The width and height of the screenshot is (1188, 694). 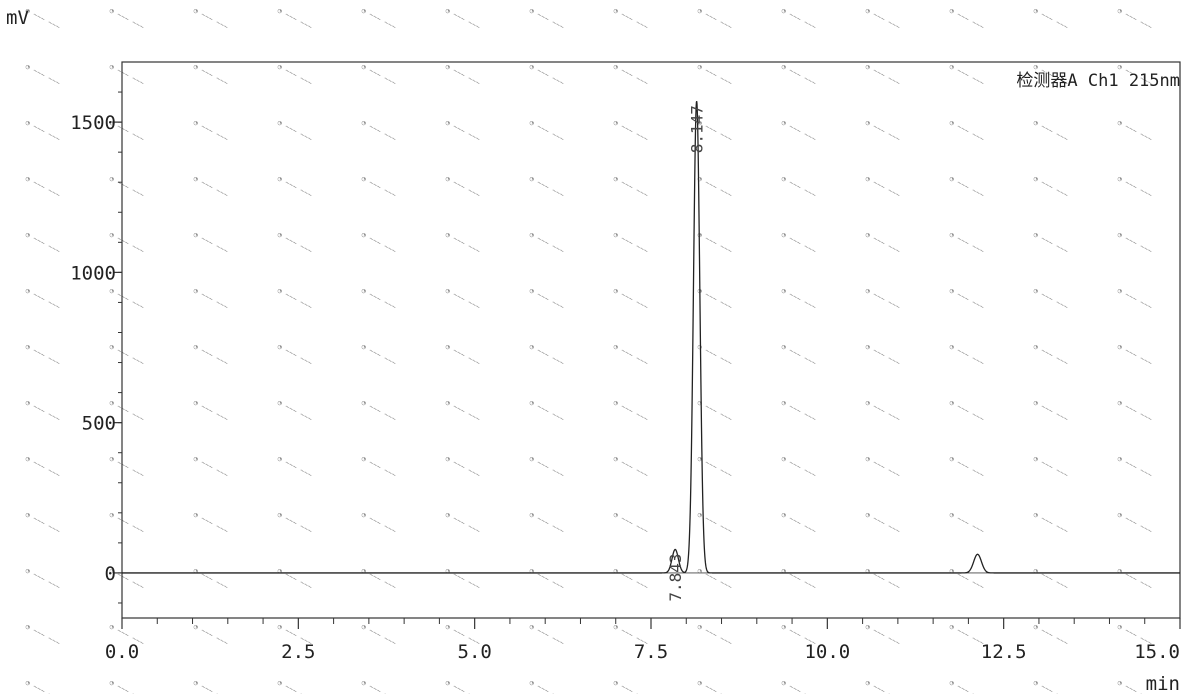 What do you see at coordinates (1098, 81) in the screenshot?
I see `detector-channel-label: 检测器A Ch1 215nm` at bounding box center [1098, 81].